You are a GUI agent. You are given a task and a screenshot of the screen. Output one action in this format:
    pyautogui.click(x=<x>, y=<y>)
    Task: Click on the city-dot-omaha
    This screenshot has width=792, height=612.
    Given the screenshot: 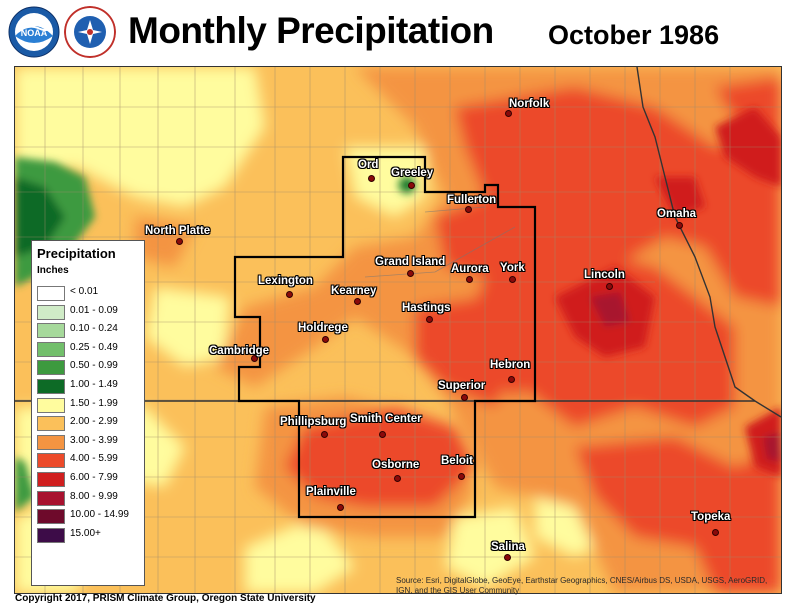 What is the action you would take?
    pyautogui.click(x=679, y=225)
    